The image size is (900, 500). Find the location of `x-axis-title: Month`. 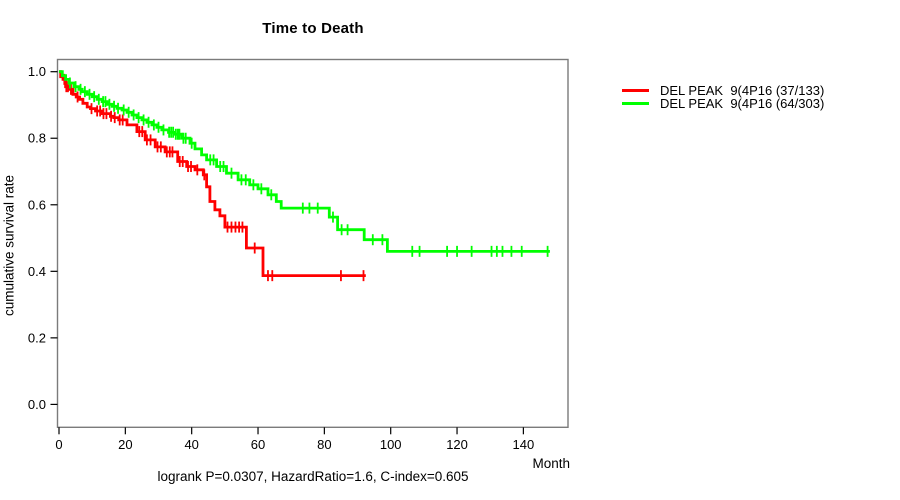

x-axis-title: Month is located at coordinates (551, 463).